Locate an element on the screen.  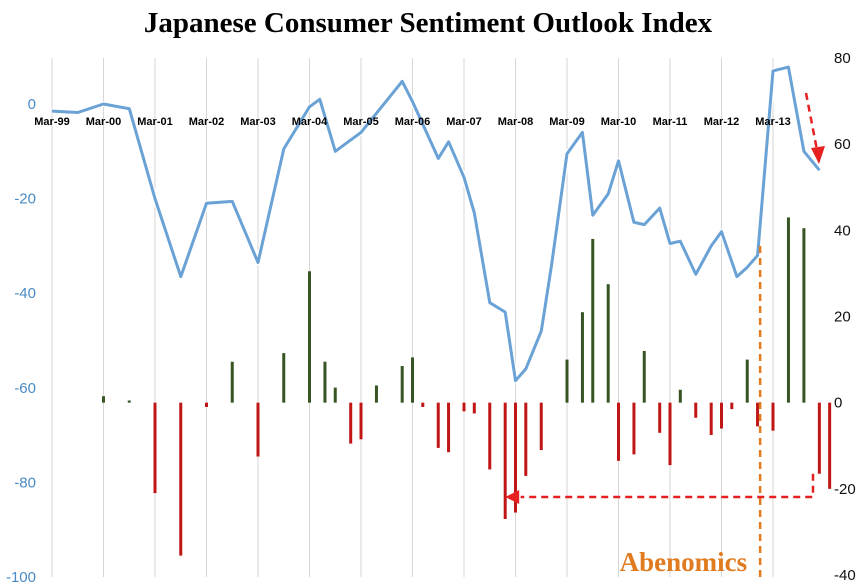
left-tick-label: -100 is located at coordinates (21, 577).